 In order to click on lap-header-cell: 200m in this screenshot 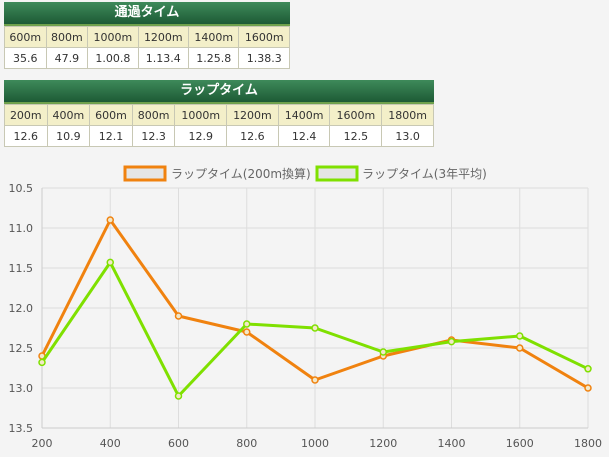, I will do `click(26, 115)`.